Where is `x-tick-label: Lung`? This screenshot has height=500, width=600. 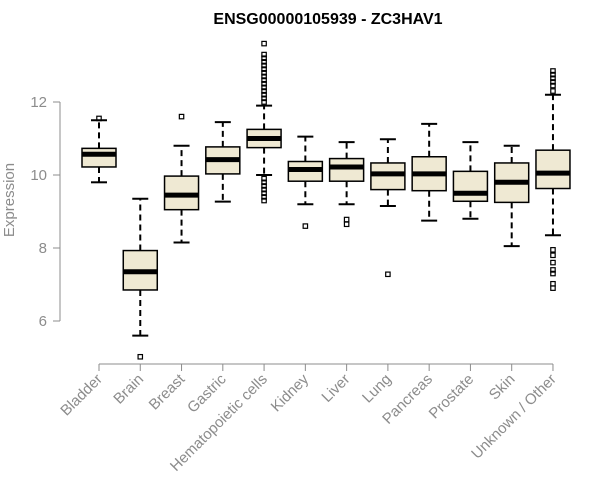
x-tick-label: Lung is located at coordinates (377, 389).